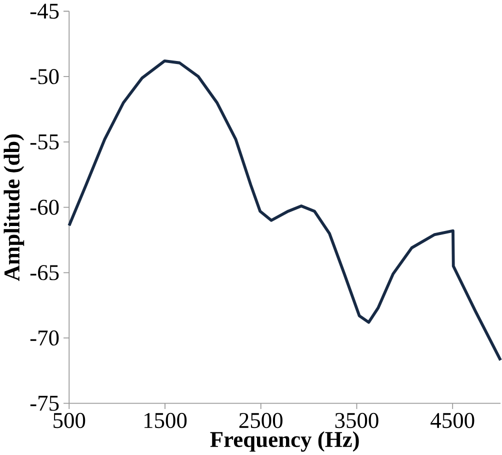 The image size is (502, 455). What do you see at coordinates (44, 338) in the screenshot?
I see `y-tick-label: -70` at bounding box center [44, 338].